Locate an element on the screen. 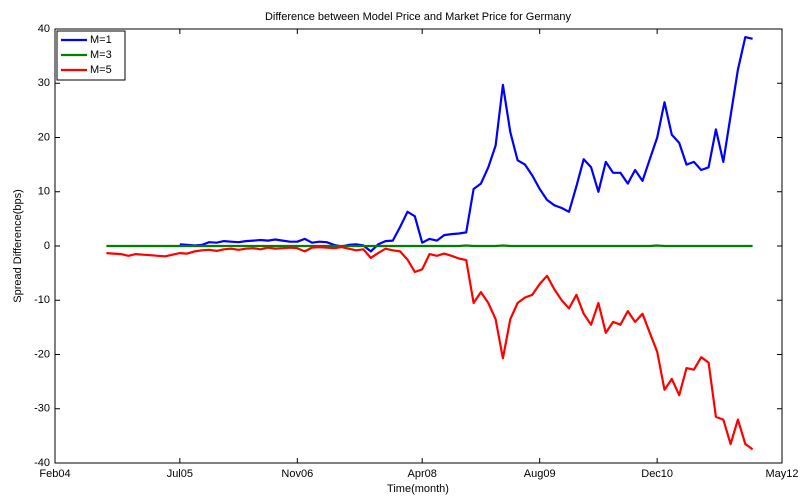 Image resolution: width=810 pixels, height=500 pixels. x-tick-label: Apr08 is located at coordinates (421, 474).